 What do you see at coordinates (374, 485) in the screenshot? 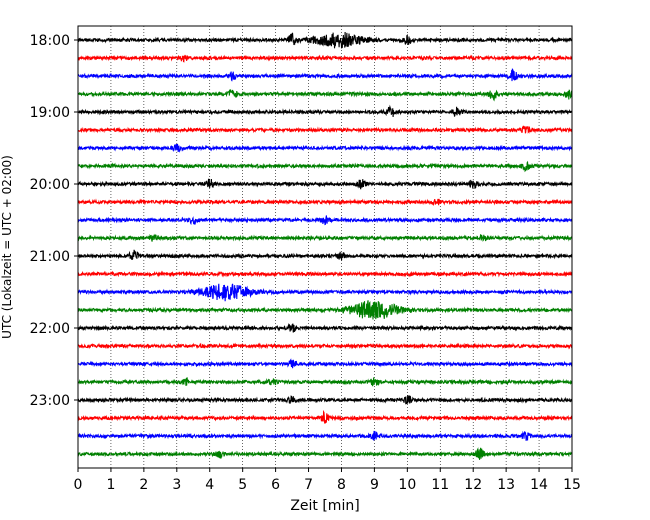
I see `x-tick-label: 9` at bounding box center [374, 485].